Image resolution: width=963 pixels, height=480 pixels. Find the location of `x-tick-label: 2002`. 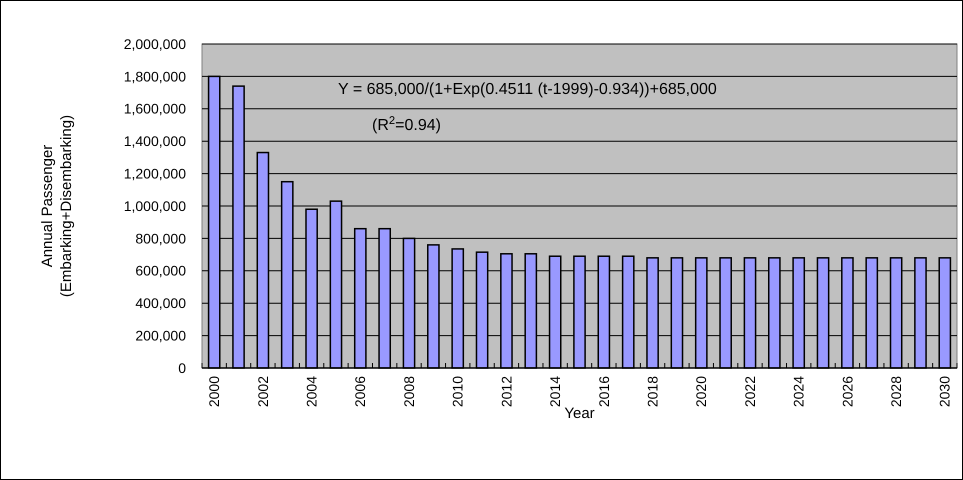

x-tick-label: 2002 is located at coordinates (262, 392).